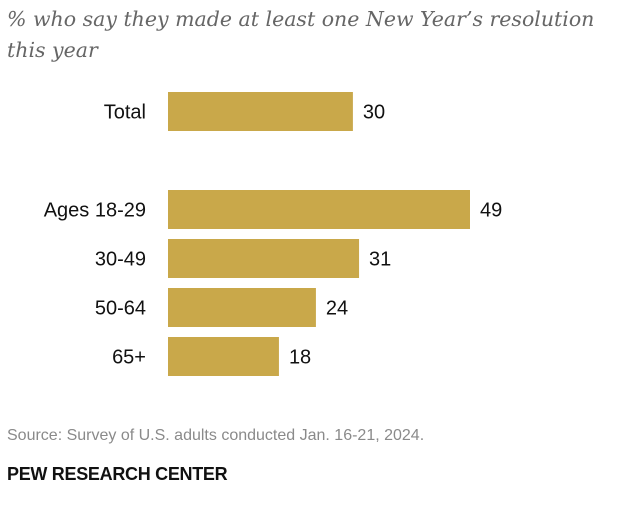  I want to click on value-label: 49, so click(491, 211).